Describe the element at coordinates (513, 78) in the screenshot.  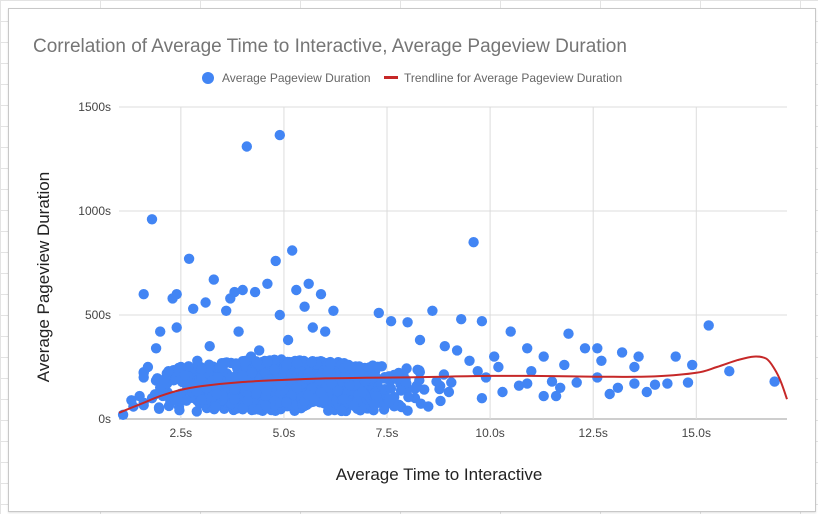
I see `legend-label-trendline: Trendline for Average Pageview Duration` at that location.